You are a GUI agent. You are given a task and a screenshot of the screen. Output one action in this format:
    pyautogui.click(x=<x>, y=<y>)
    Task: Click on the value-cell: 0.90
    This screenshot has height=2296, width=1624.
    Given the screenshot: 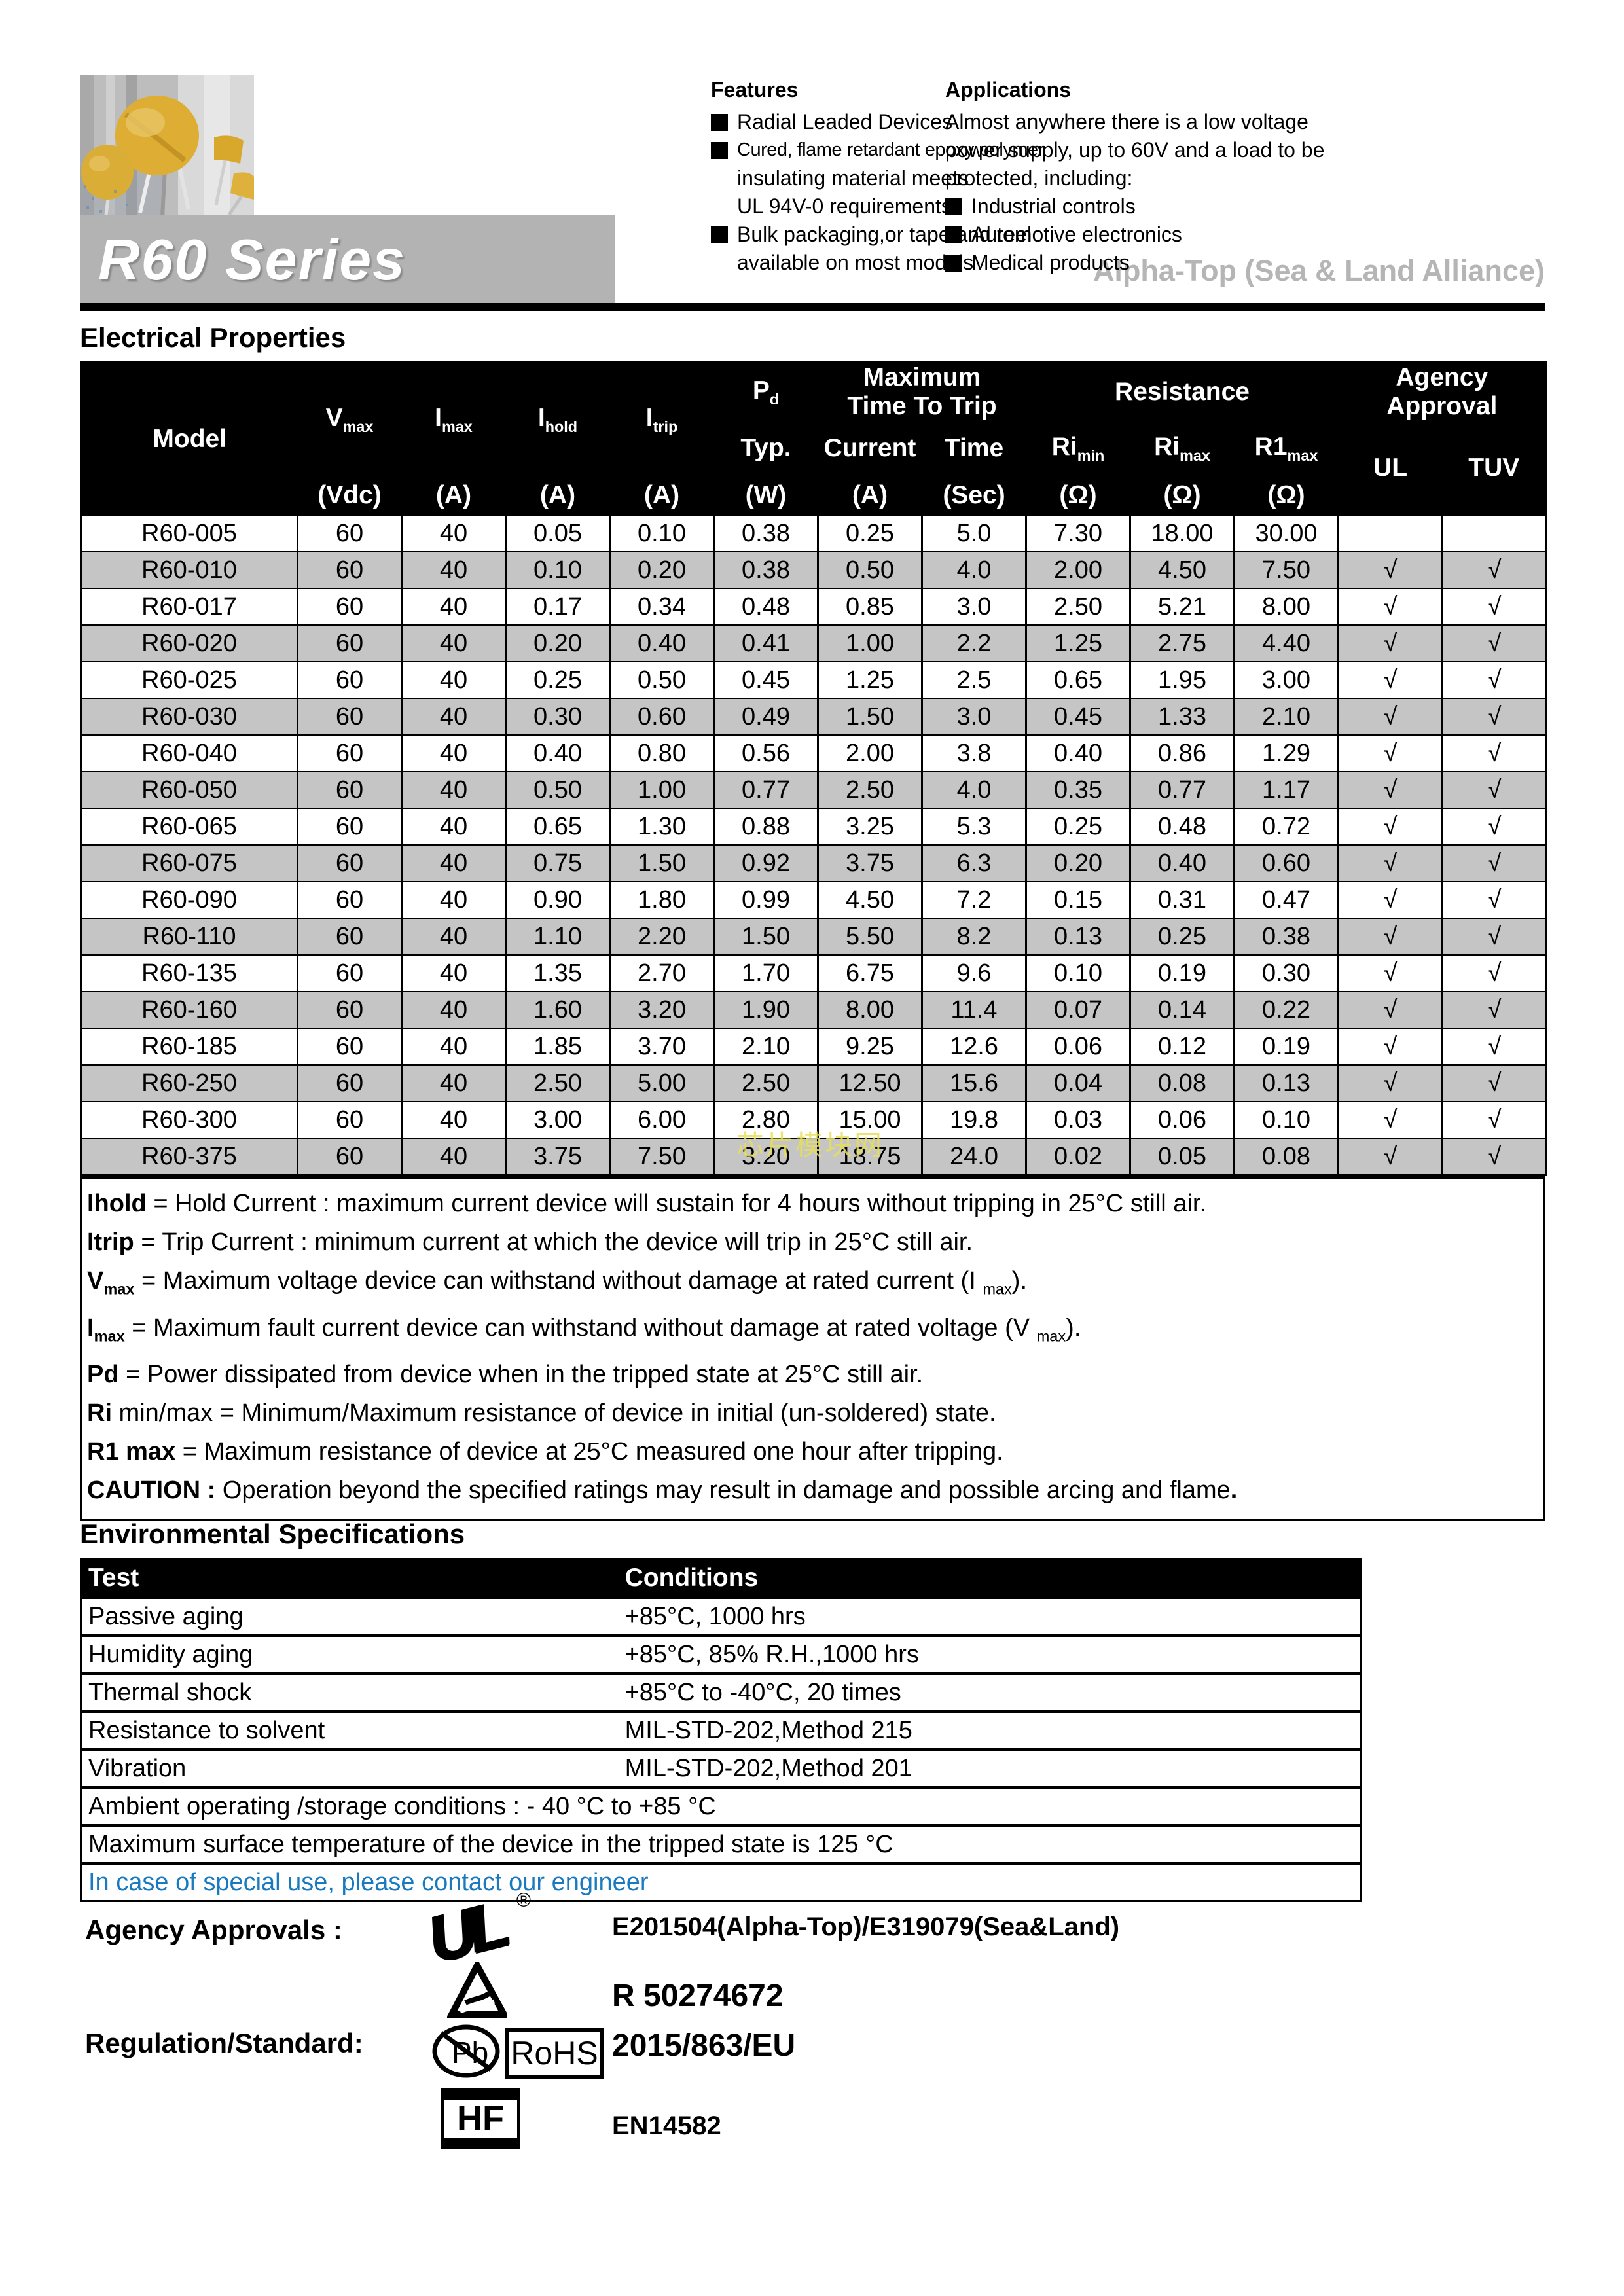 What is the action you would take?
    pyautogui.click(x=558, y=900)
    